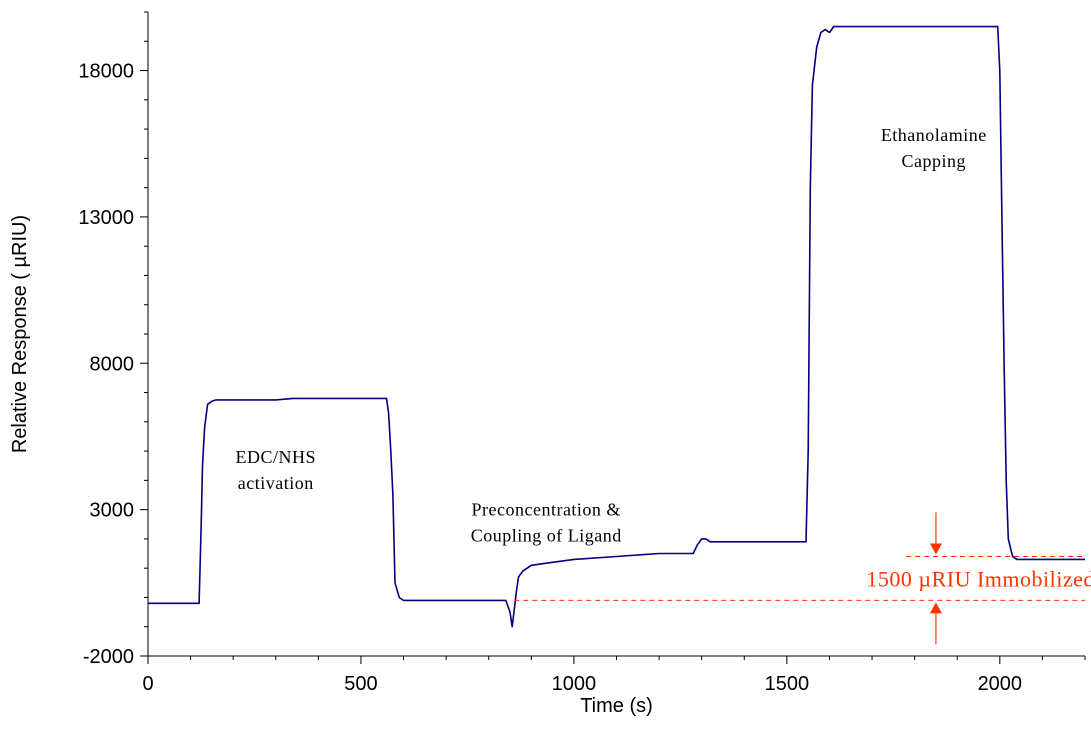 This screenshot has height=747, width=1091. I want to click on down-arrow-head, so click(935, 549).